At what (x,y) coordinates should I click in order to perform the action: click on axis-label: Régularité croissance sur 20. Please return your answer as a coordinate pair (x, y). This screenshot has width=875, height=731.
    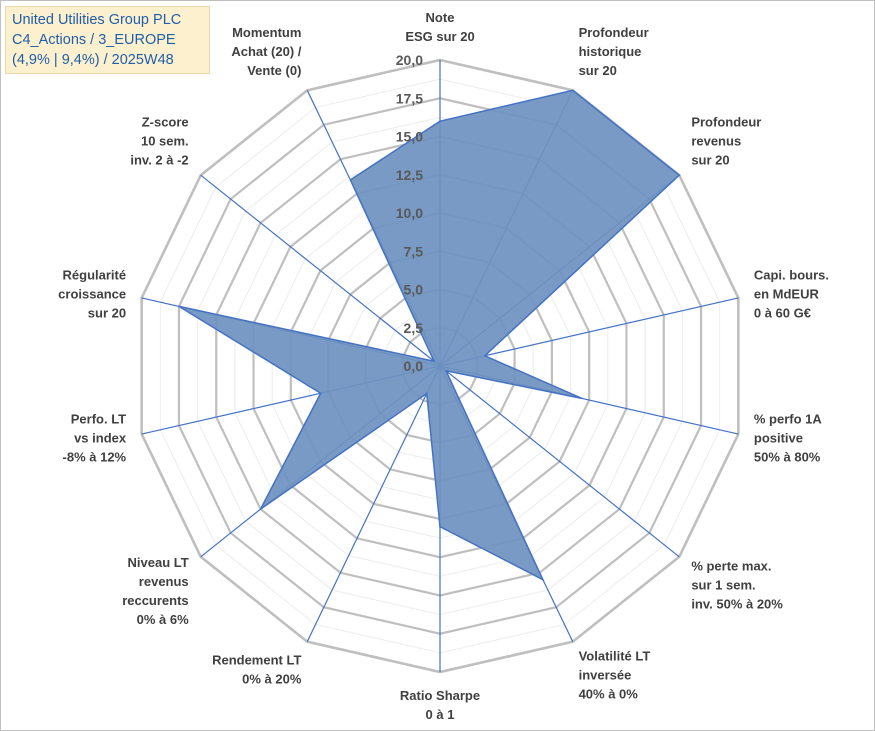
    Looking at the image, I should click on (92, 293).